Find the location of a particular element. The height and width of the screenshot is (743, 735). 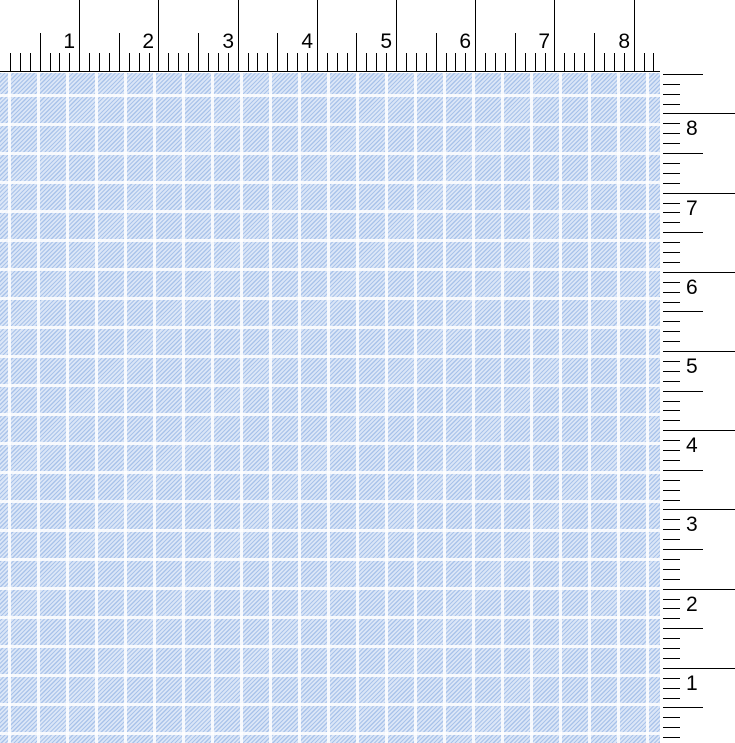

right-ruler-label: 3 is located at coordinates (692, 524).